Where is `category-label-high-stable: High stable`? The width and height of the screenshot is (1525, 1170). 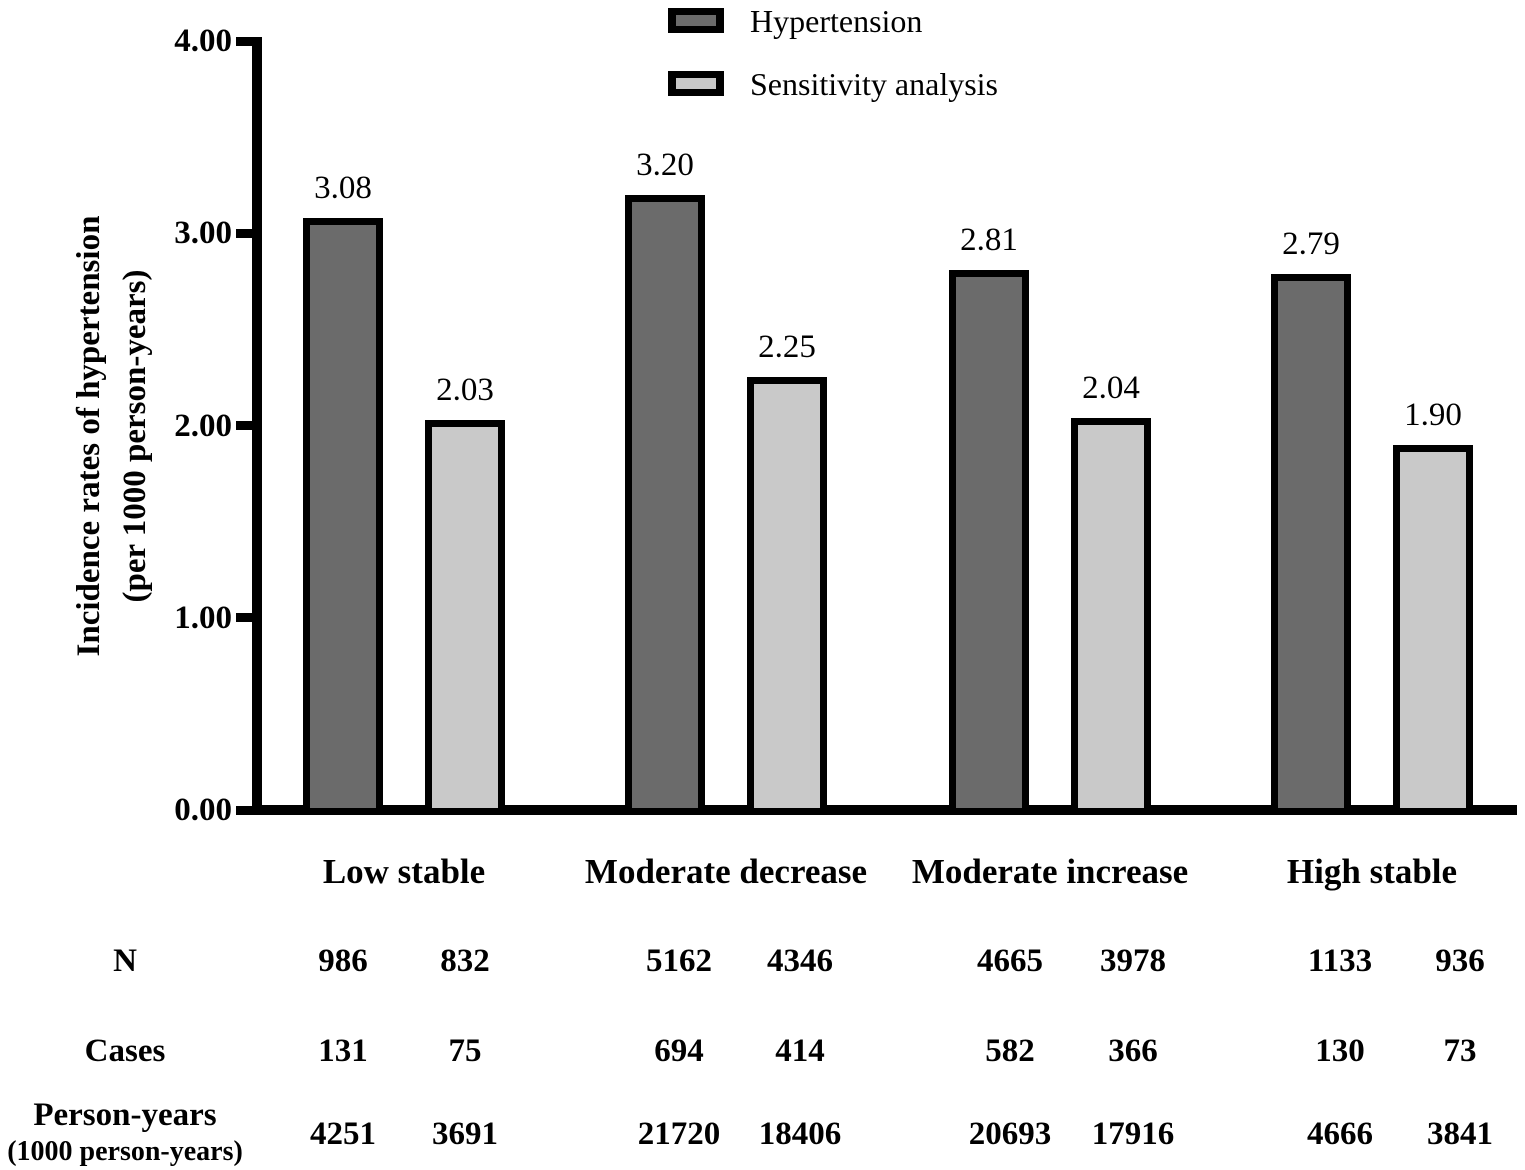
category-label-high-stable: High stable is located at coordinates (1372, 871).